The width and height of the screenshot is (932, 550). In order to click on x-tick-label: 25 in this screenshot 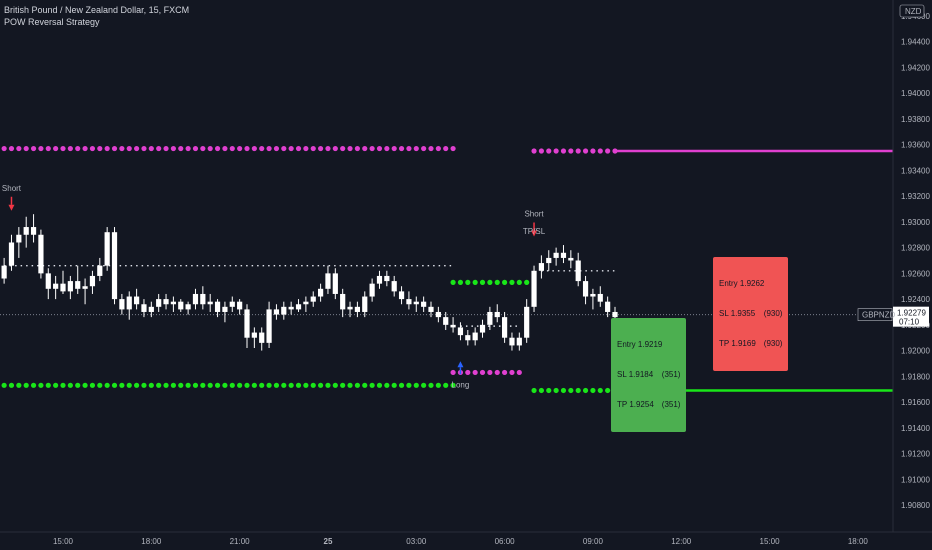, I will do `click(328, 541)`.